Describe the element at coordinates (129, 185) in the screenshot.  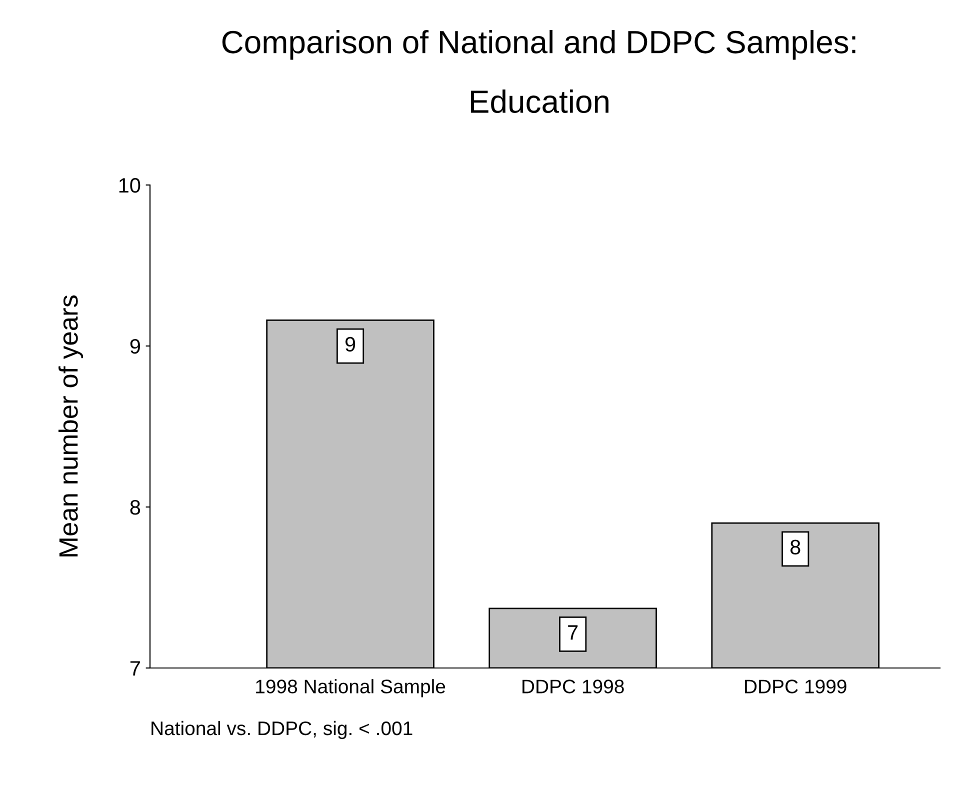
I see `y-tick-label: 10` at that location.